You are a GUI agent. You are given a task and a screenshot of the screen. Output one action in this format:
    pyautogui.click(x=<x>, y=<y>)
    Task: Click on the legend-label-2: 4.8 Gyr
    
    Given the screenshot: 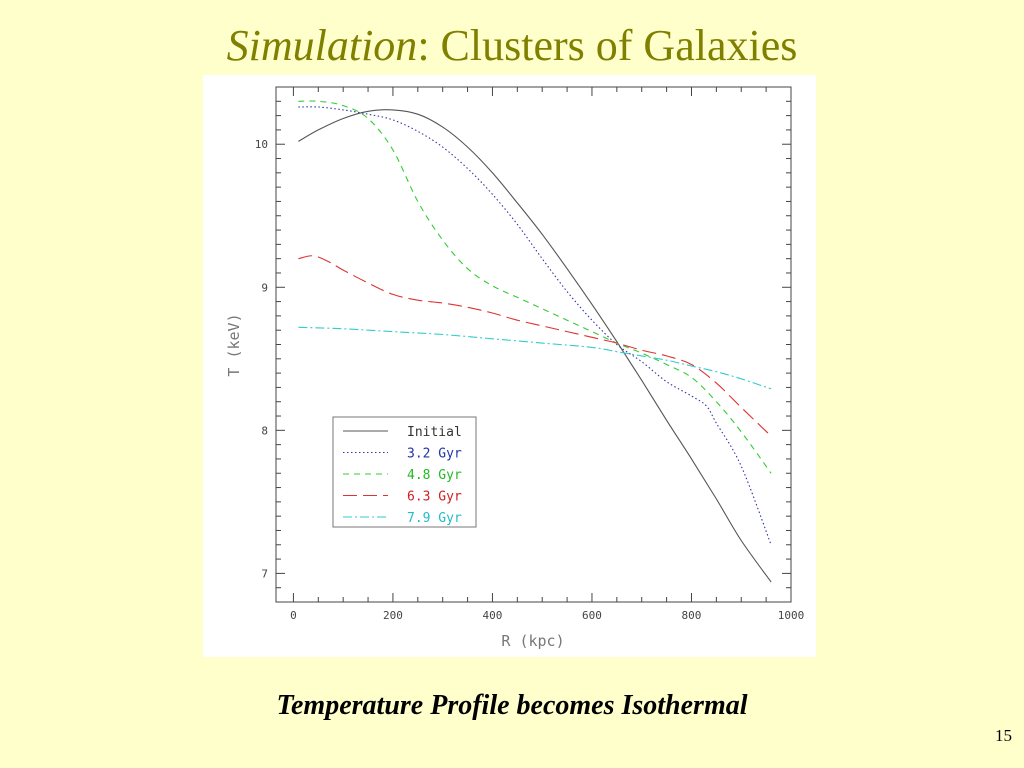 What is the action you would take?
    pyautogui.click(x=434, y=475)
    